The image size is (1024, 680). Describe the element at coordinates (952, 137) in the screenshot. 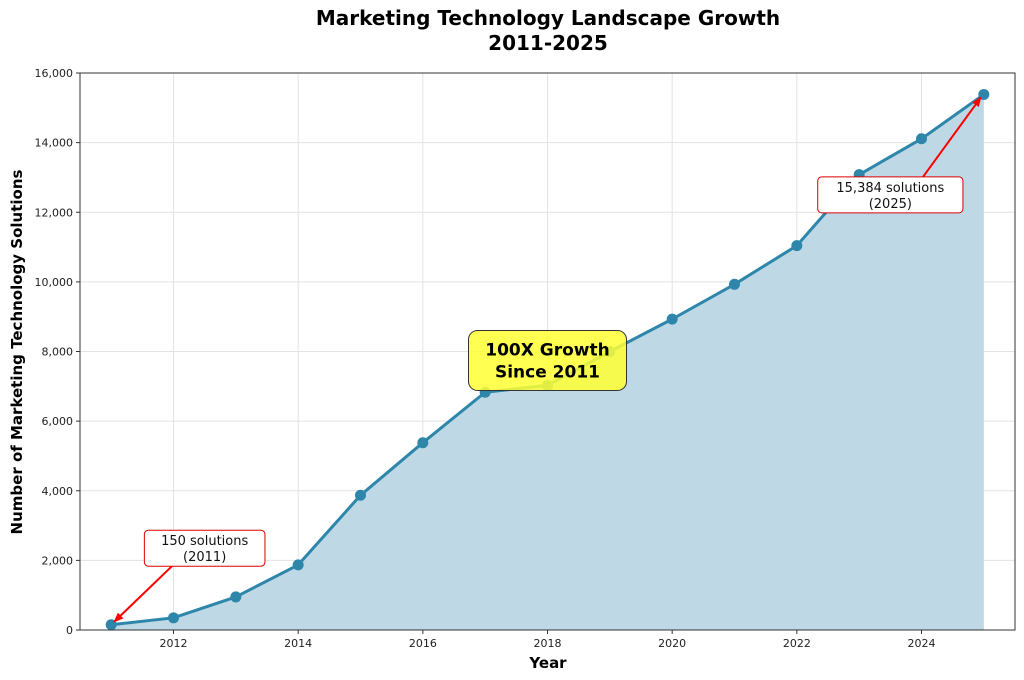

I see `annotation-arrow-end` at that location.